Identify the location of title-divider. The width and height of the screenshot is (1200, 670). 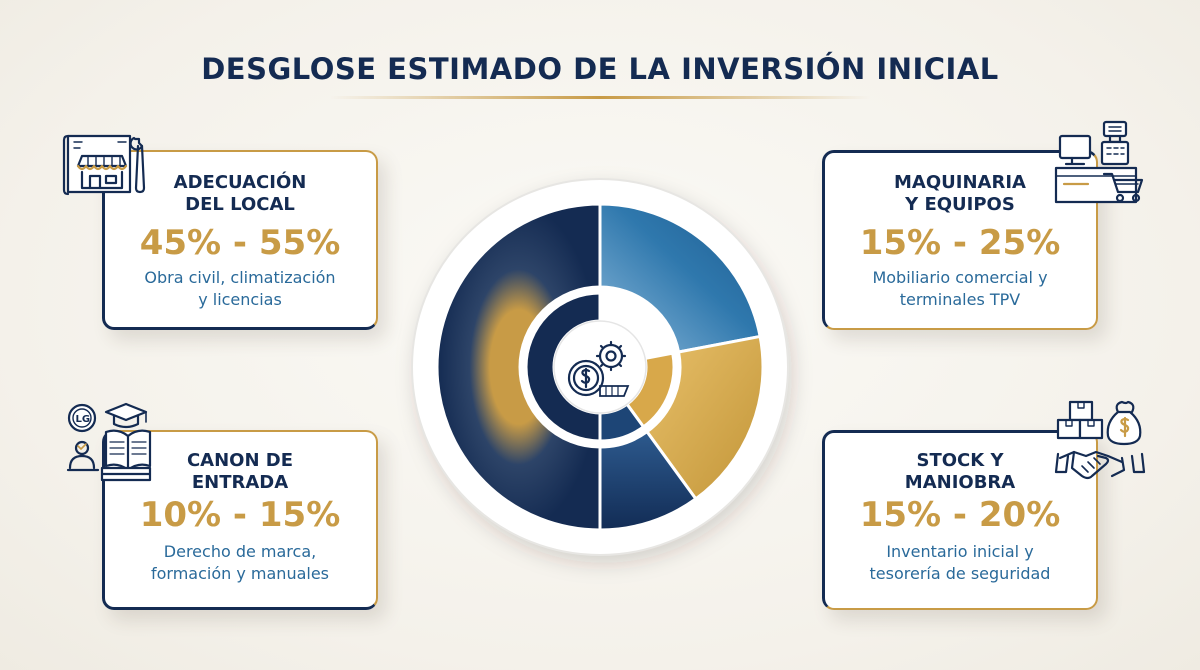
(600, 97).